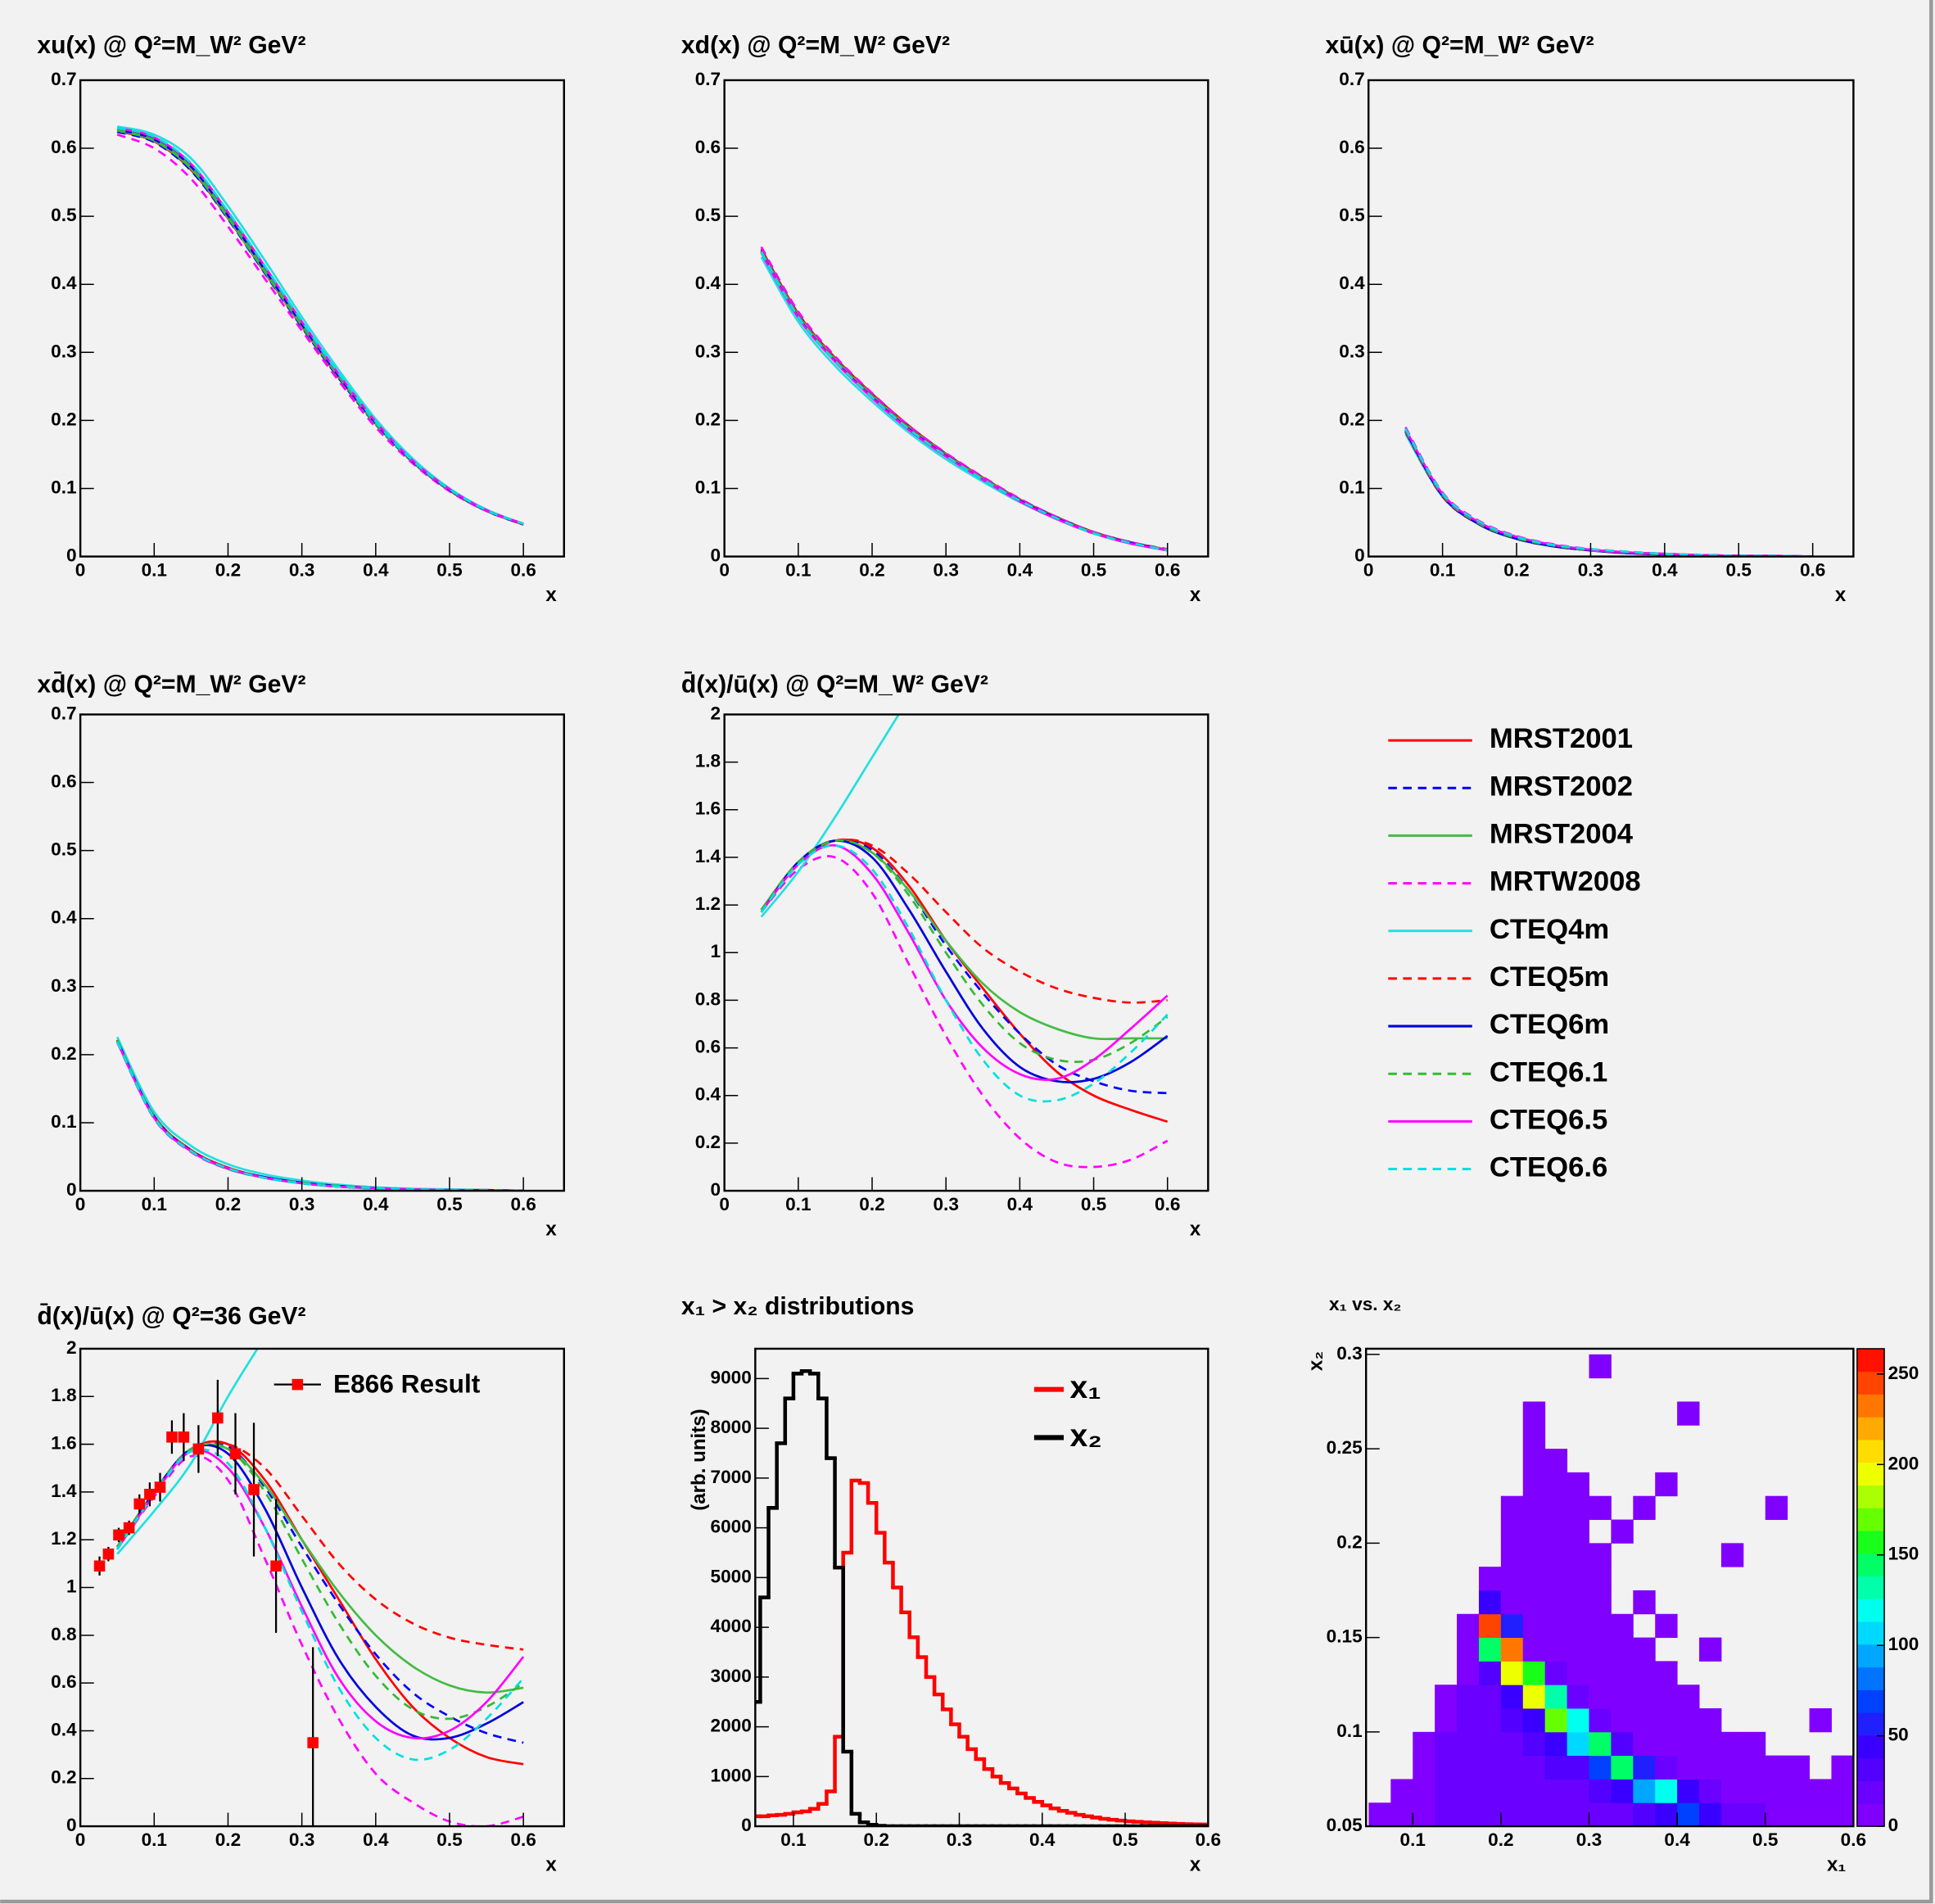 The height and width of the screenshot is (1904, 1935). Describe the element at coordinates (699, 1460) in the screenshot. I see `y-axis-label: (arb. units)` at that location.